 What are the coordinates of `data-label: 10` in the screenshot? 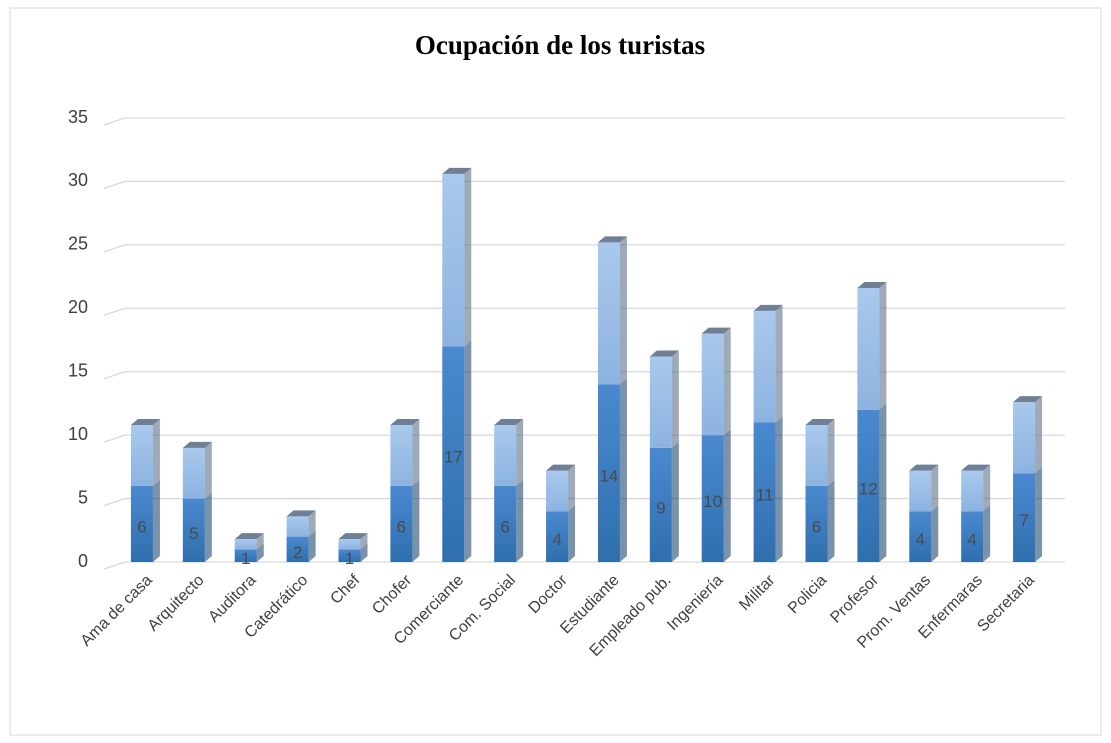 It's located at (712, 501).